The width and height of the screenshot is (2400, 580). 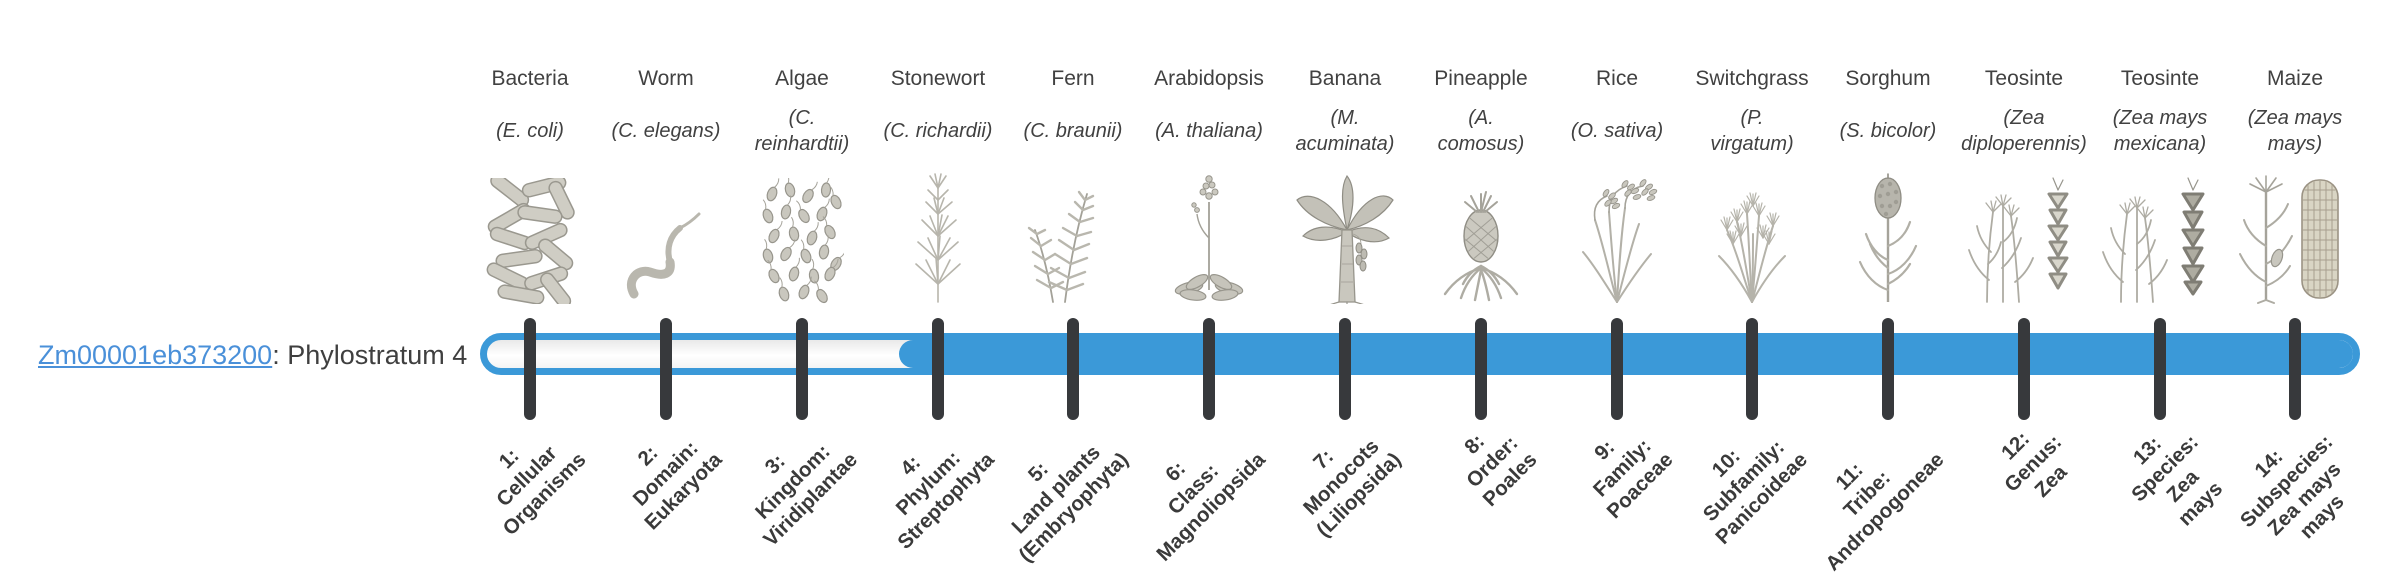 What do you see at coordinates (666, 78) in the screenshot?
I see `organism-name: Worm` at bounding box center [666, 78].